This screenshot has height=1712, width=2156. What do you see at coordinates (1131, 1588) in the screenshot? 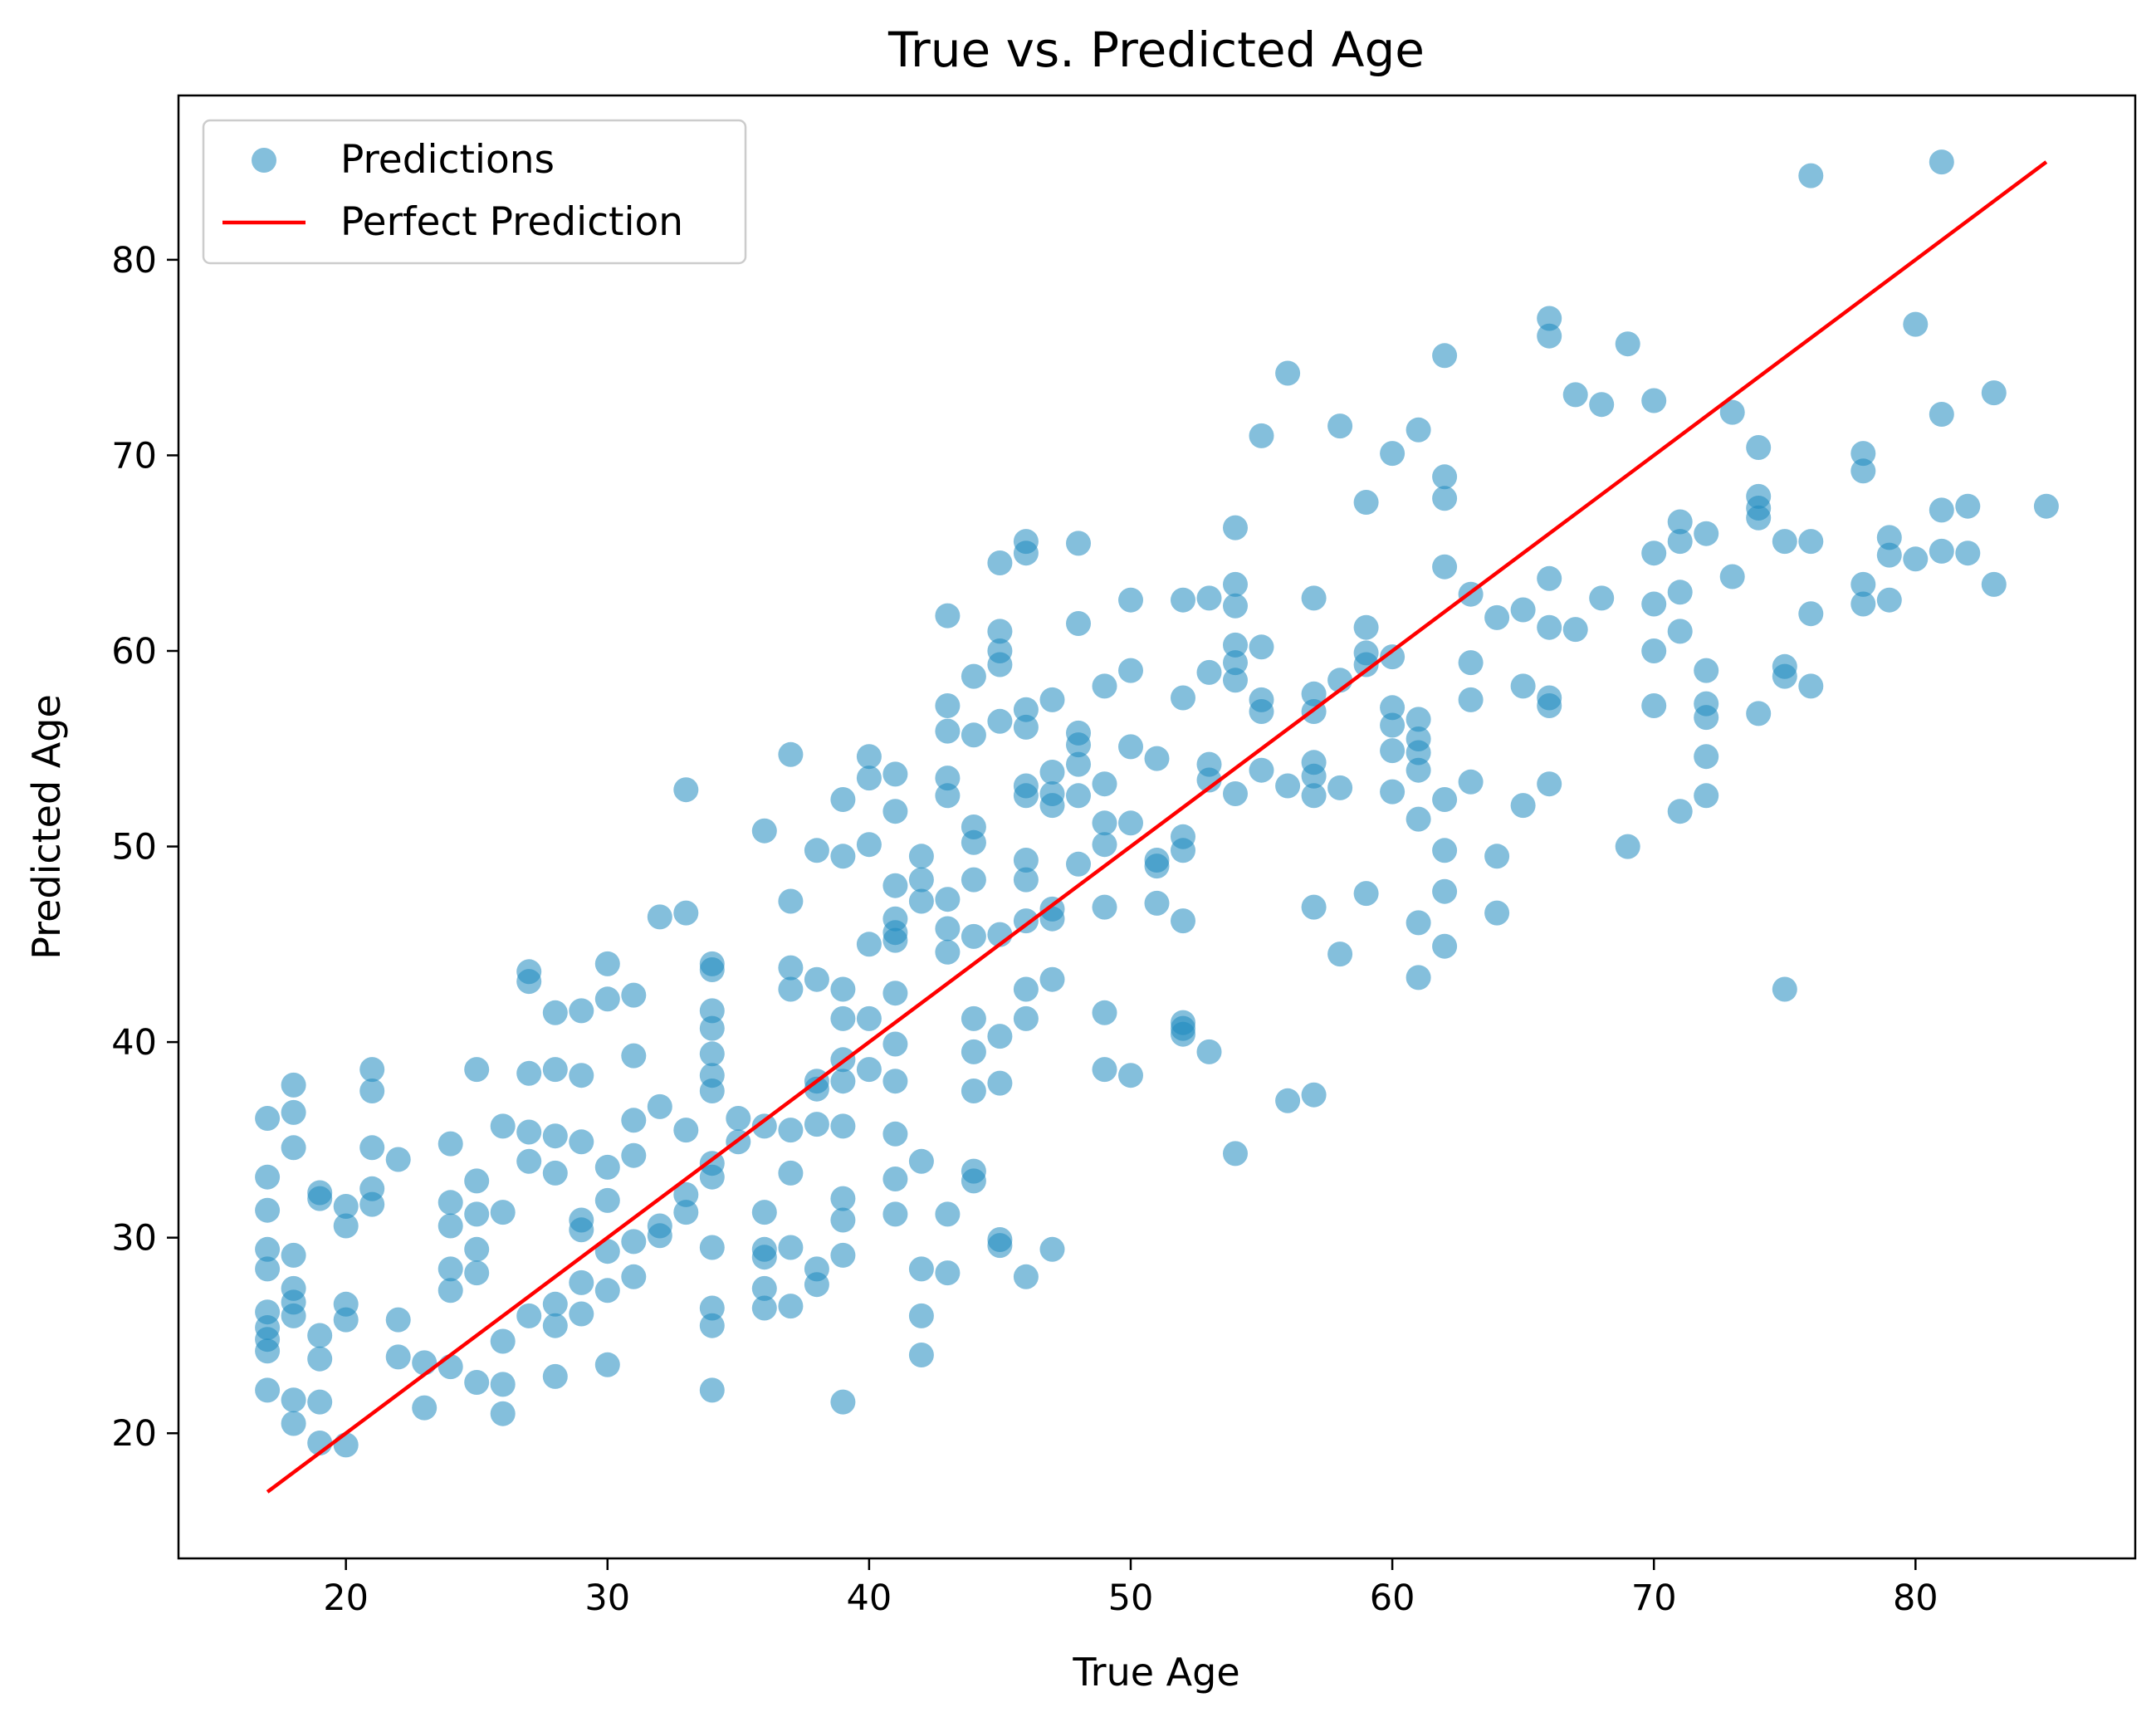
I see `x-axis-ticks: 20 30 40 50 60 70 80` at bounding box center [1131, 1588].